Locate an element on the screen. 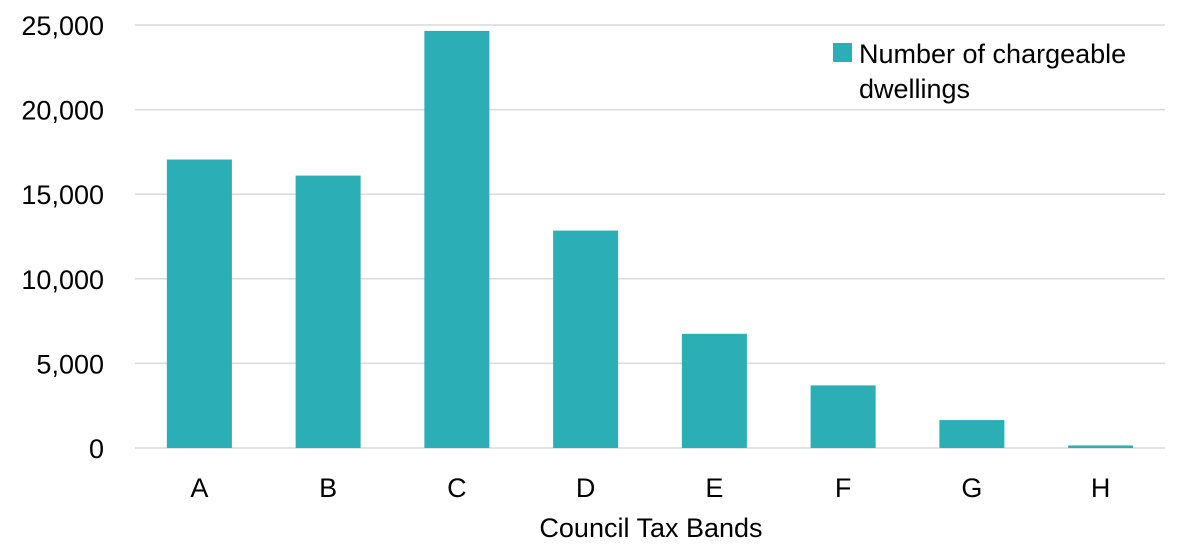  bar-h is located at coordinates (1101, 446).